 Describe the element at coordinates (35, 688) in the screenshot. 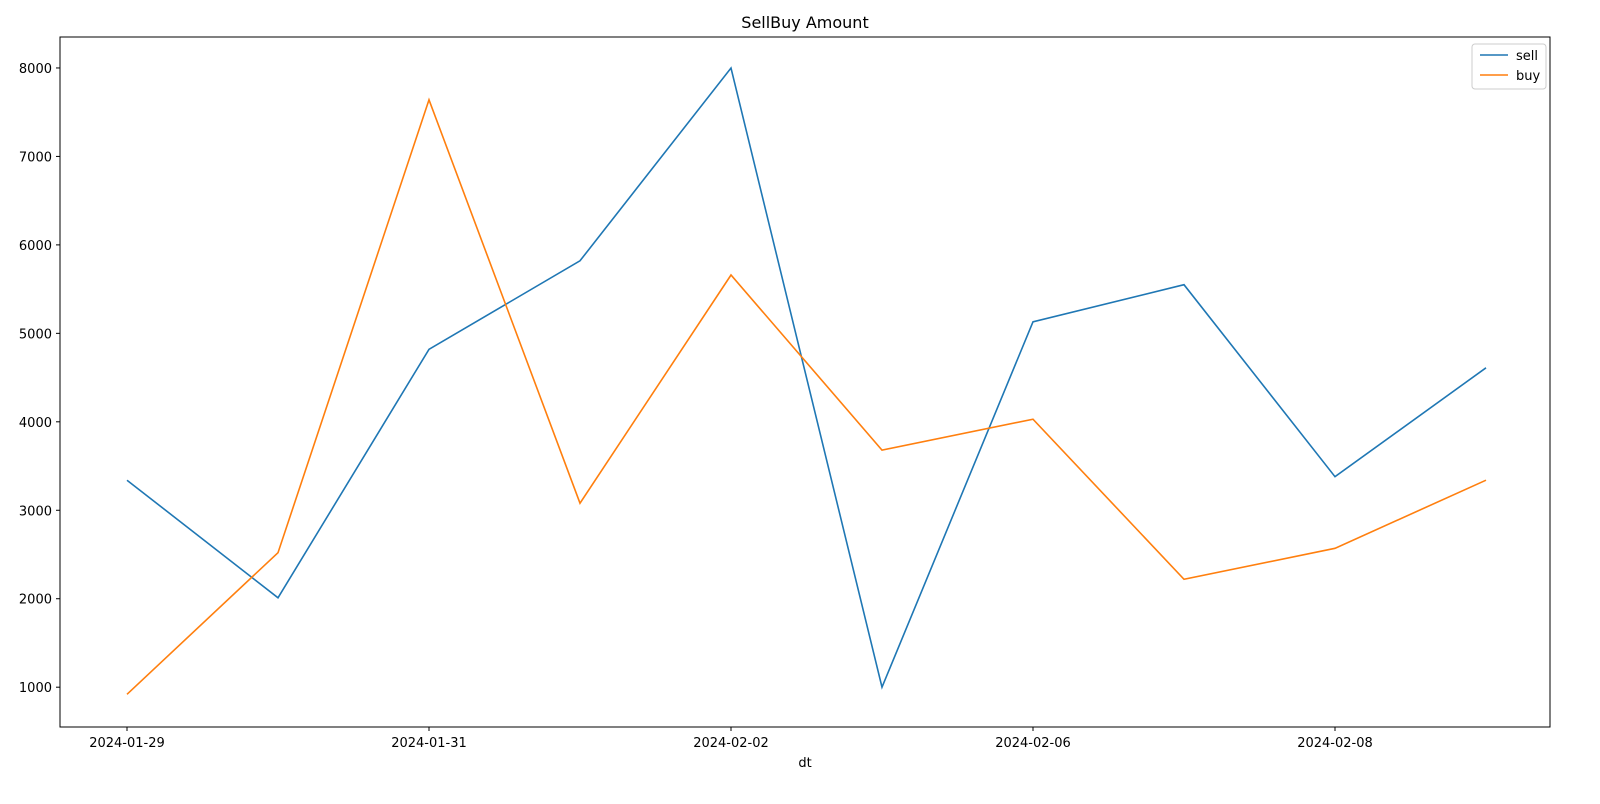

I see `y-tick-label: 1000` at that location.